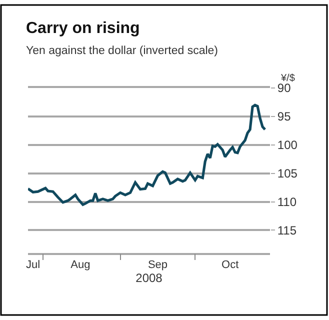 The height and width of the screenshot is (320, 329). Describe the element at coordinates (287, 145) in the screenshot. I see `y-tick-label: 100` at that location.